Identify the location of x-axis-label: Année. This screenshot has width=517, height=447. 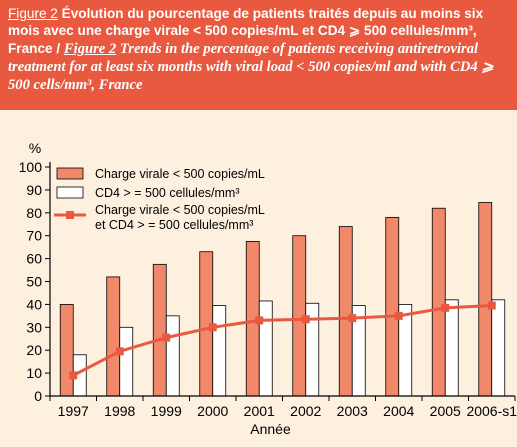
(270, 429).